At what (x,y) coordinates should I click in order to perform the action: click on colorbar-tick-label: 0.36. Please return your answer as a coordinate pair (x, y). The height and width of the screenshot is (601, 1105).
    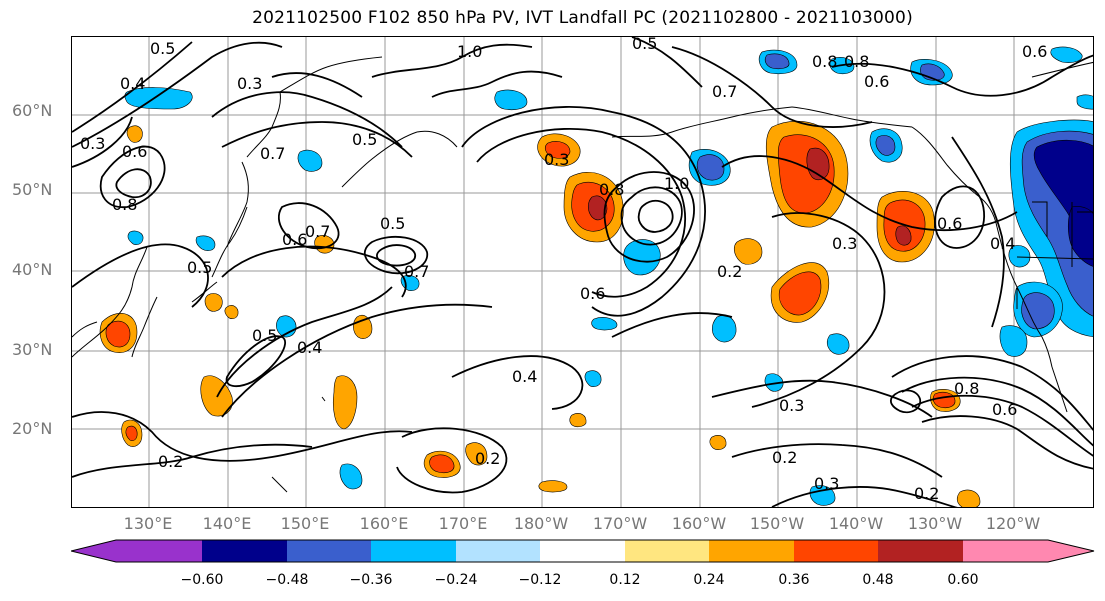
    Looking at the image, I should click on (794, 580).